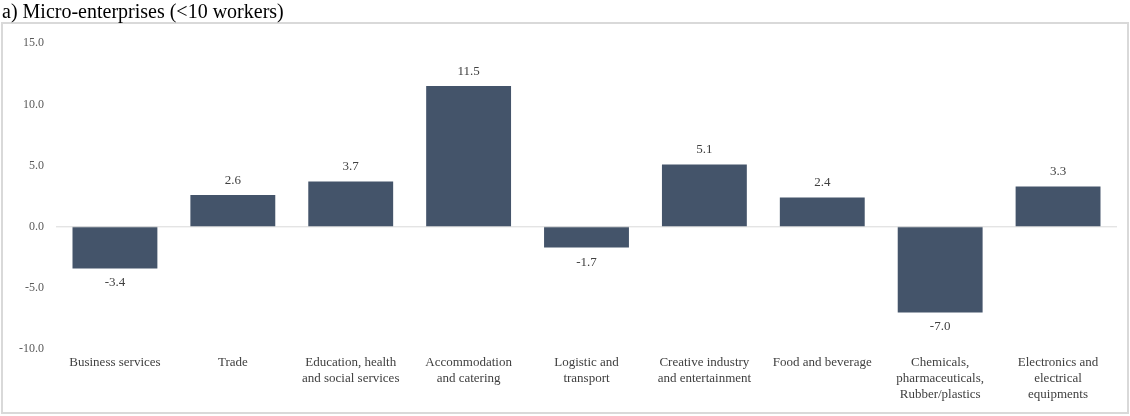  I want to click on x-tick-label: Logistic and transport, so click(587, 370).